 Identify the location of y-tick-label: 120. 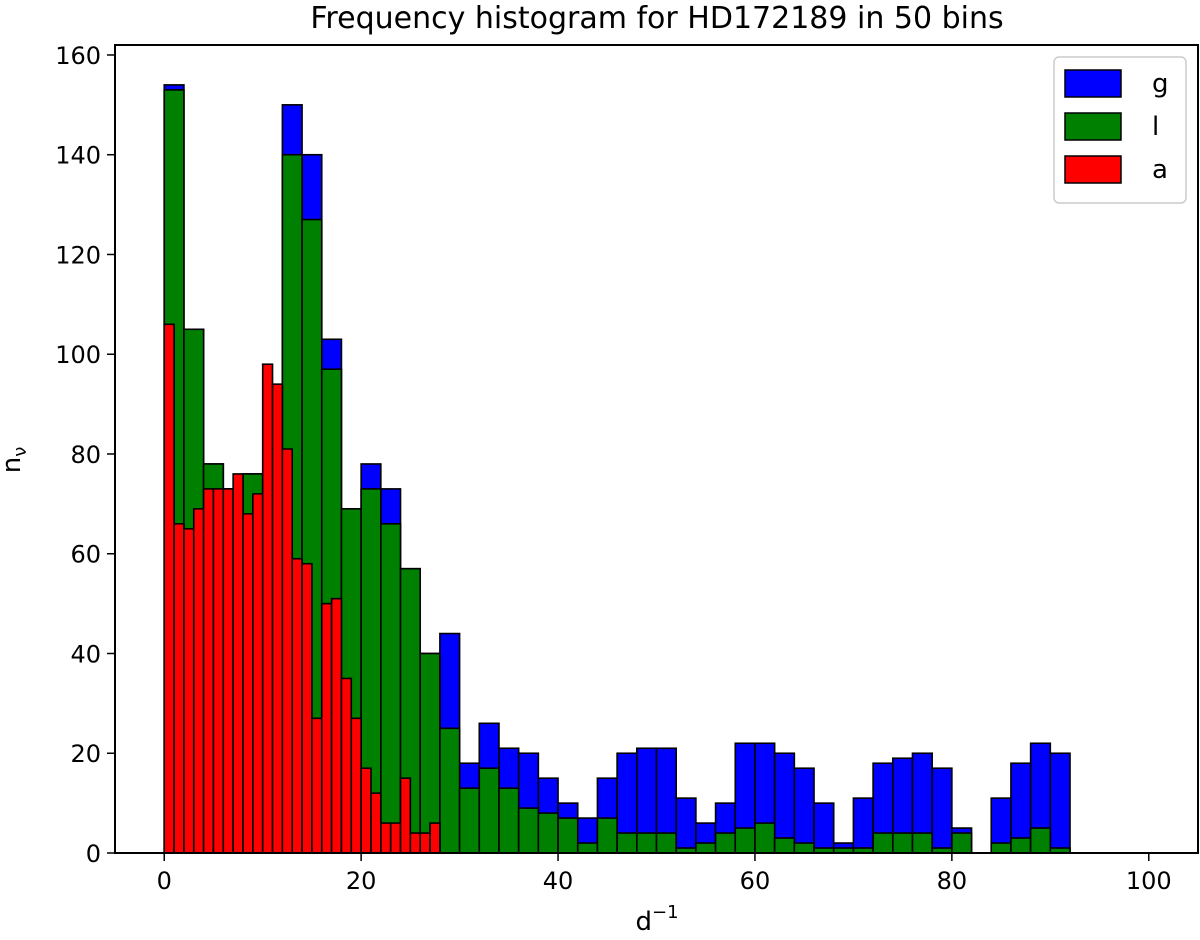
(78, 255).